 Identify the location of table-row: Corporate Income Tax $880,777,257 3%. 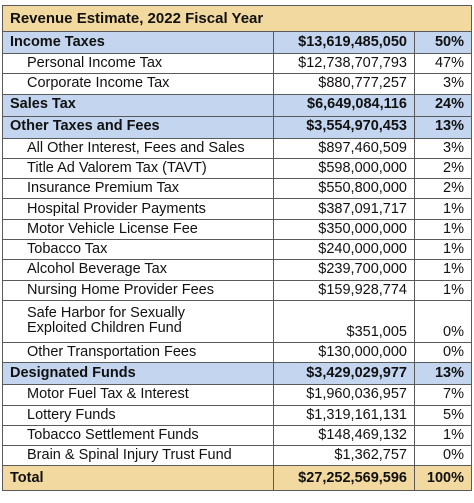
(237, 84).